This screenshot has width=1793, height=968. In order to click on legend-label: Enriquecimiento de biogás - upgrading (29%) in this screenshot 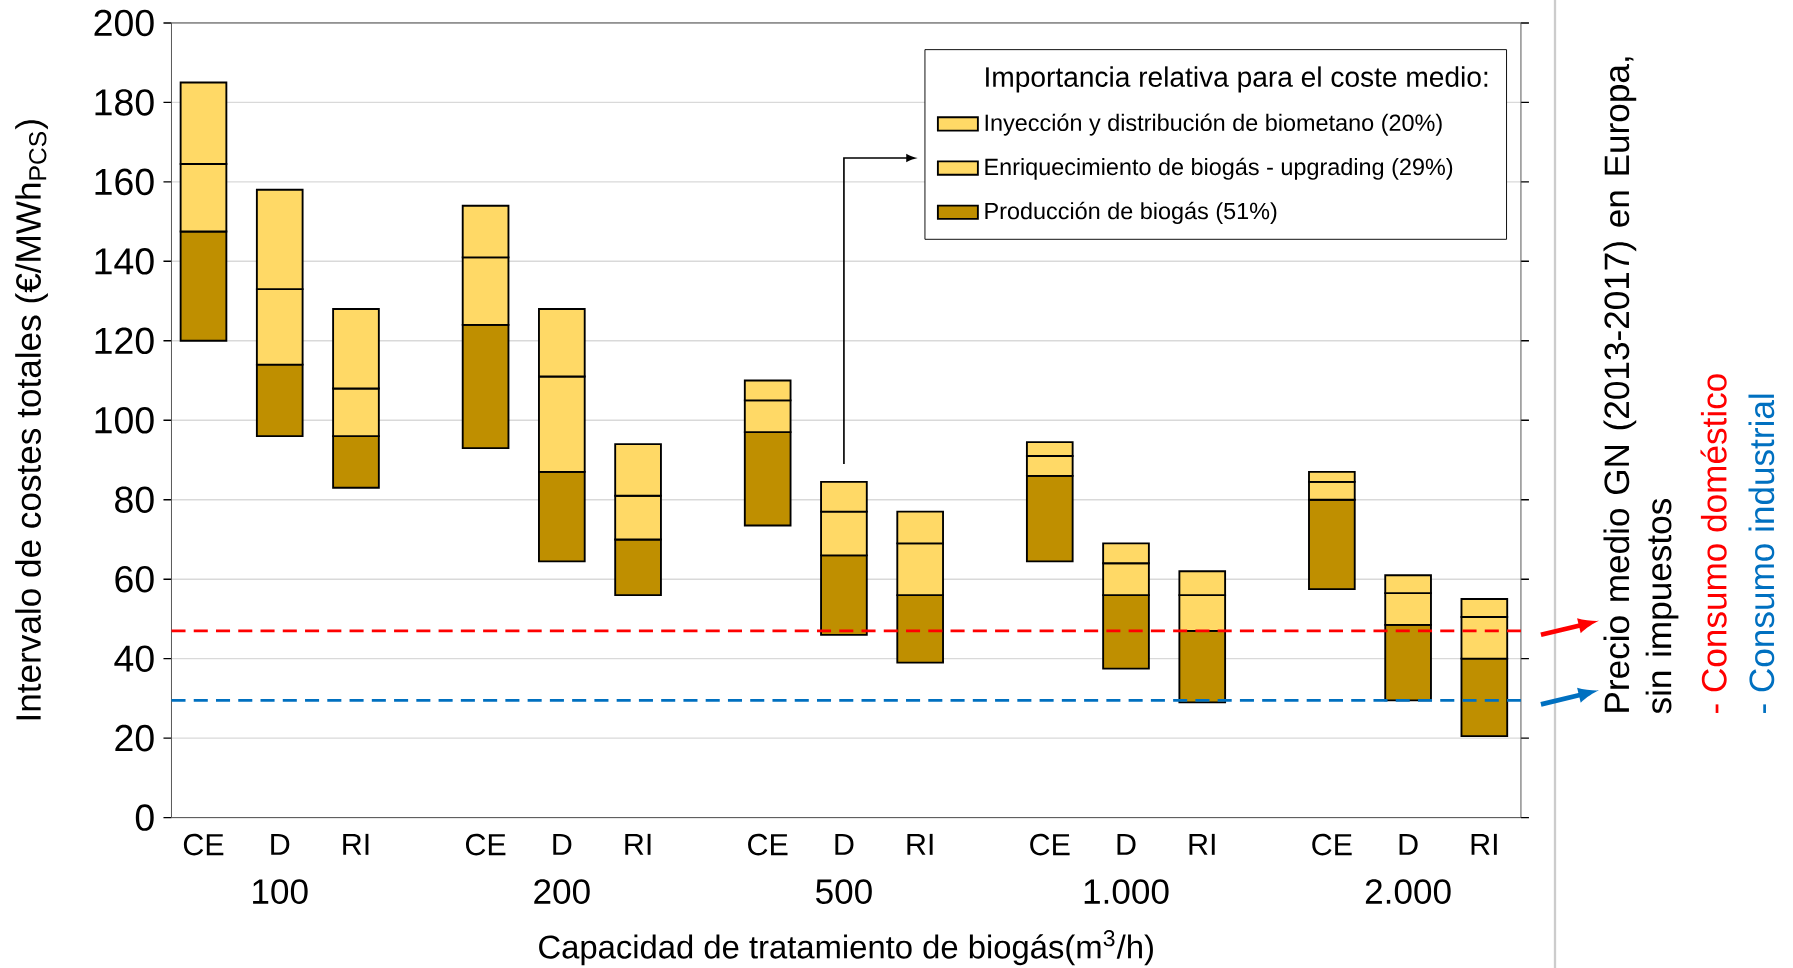, I will do `click(1219, 168)`.